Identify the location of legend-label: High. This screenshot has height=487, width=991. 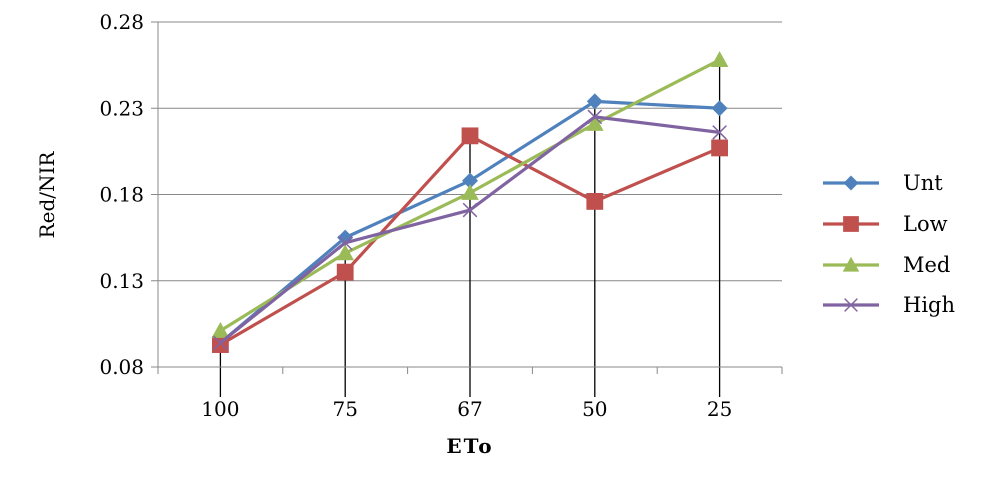
(929, 305).